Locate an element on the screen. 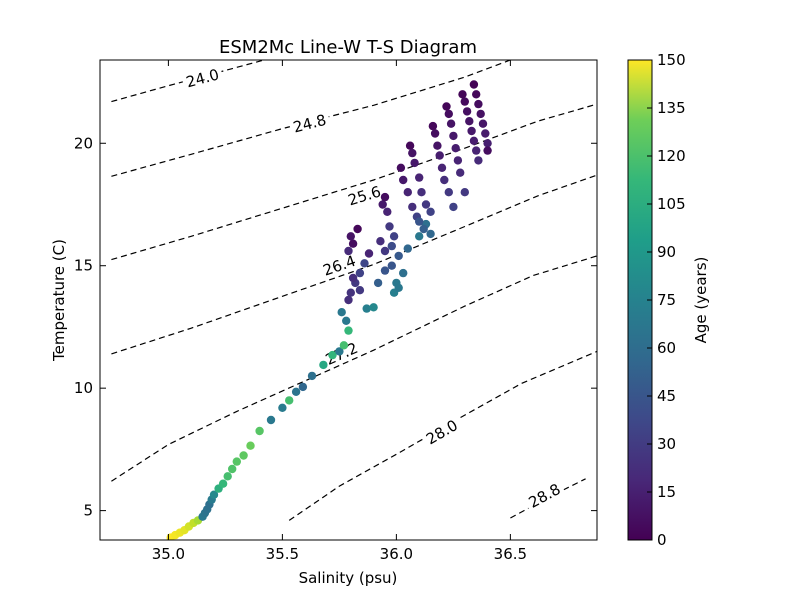 The image size is (800, 600). x-tick-label: 36.0 is located at coordinates (396, 554).